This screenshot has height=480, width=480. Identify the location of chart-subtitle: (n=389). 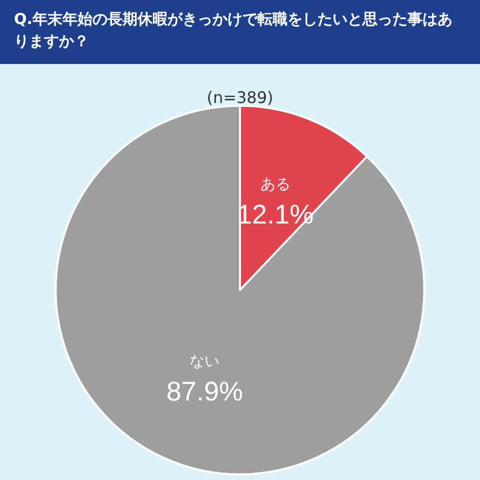
(240, 97).